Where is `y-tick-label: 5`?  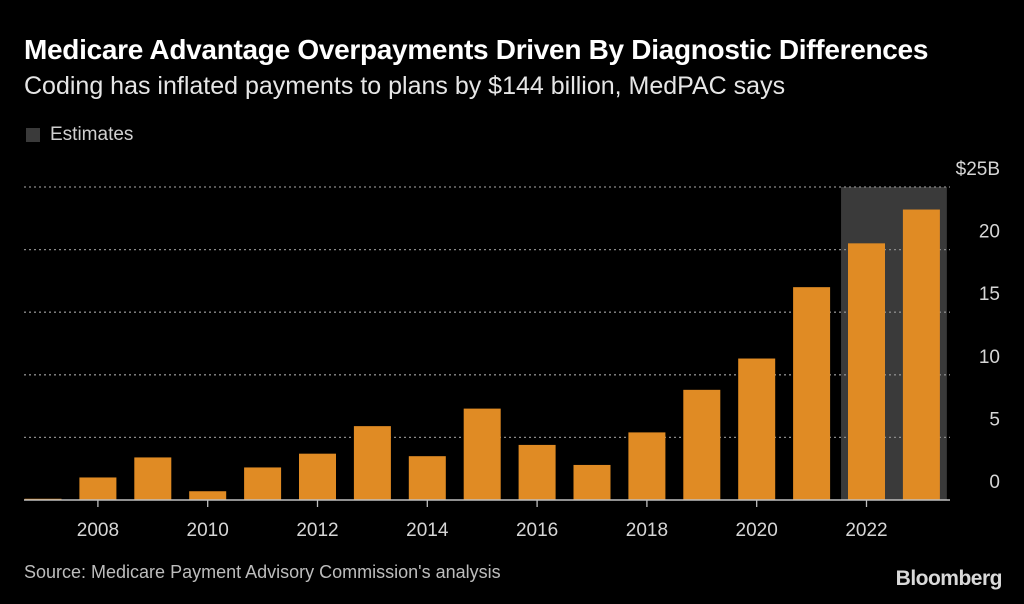 y-tick-label: 5 is located at coordinates (994, 419).